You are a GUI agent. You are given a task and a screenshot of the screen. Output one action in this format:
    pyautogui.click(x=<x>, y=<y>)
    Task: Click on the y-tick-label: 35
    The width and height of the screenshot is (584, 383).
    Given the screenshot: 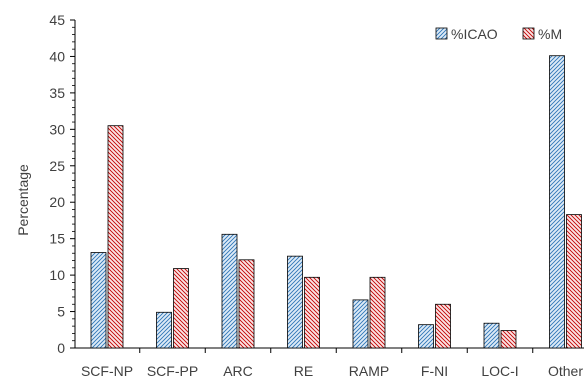 What is the action you would take?
    pyautogui.click(x=57, y=93)
    